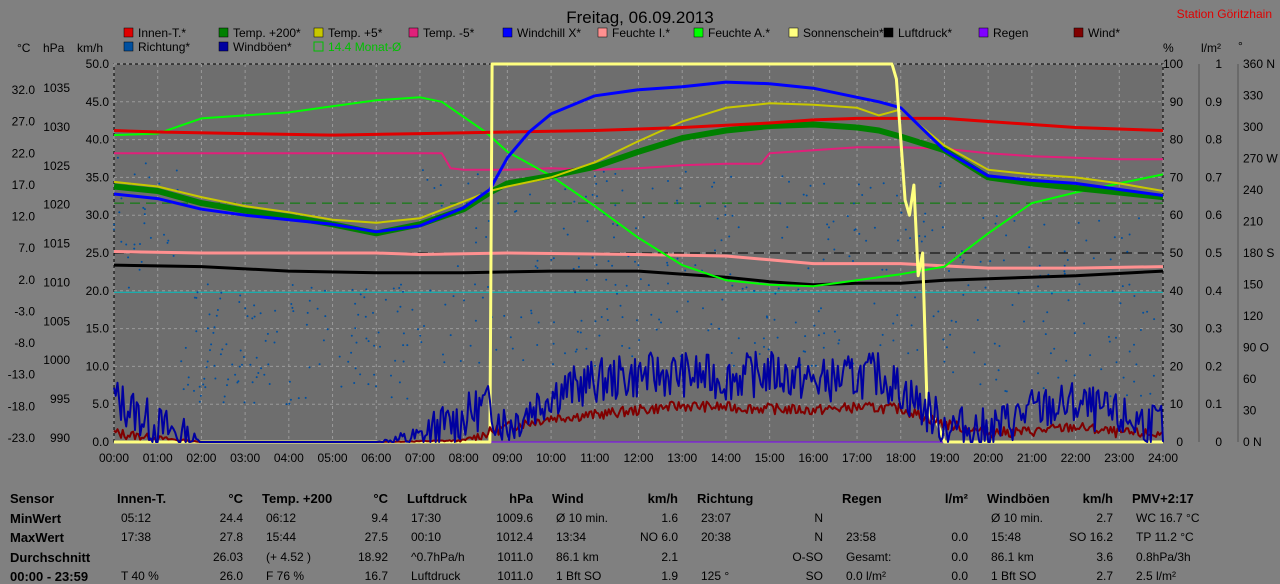 The width and height of the screenshot is (1280, 584). Describe the element at coordinates (577, 557) in the screenshot. I see `summary-cell-label: 86.1 km` at that location.